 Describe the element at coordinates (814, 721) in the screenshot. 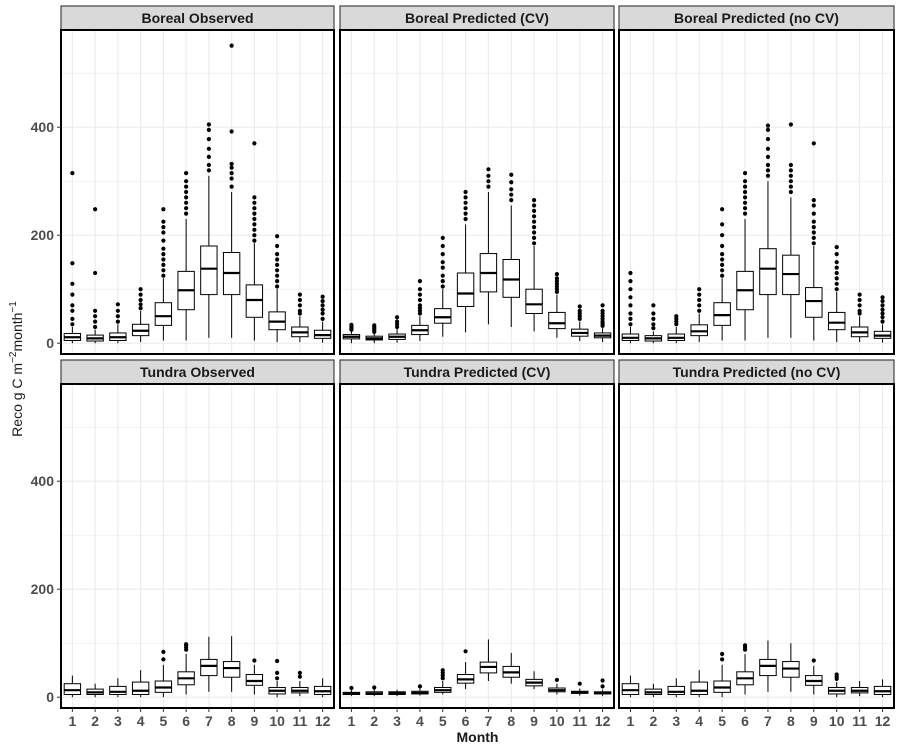

I see `x-tick-label: 9` at that location.